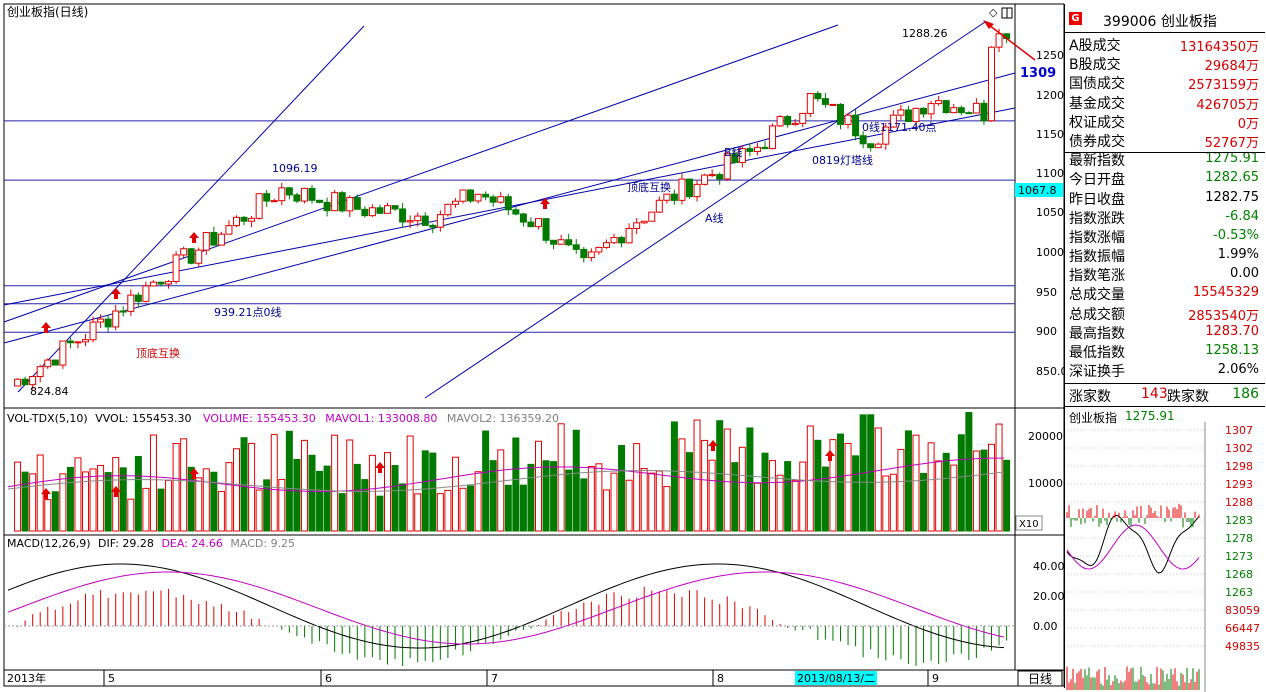 This screenshot has width=1266, height=692. I want to click on period-button, so click(1040, 678).